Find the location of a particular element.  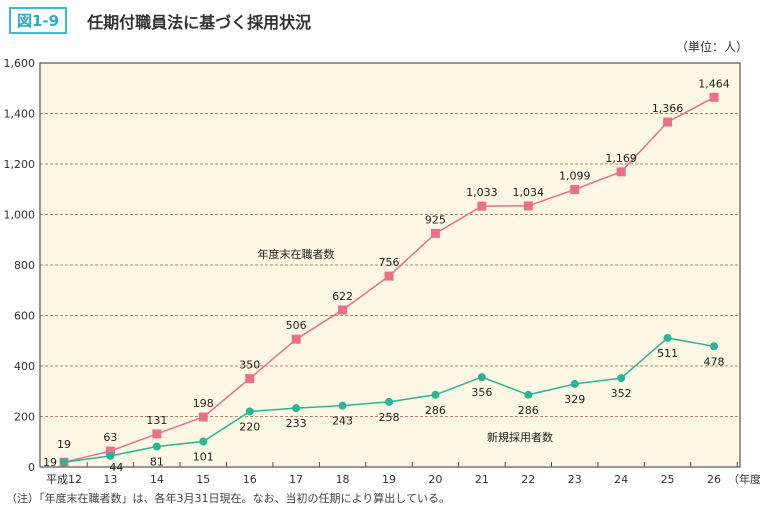

y-tick-label: 1,200 is located at coordinates (20, 164).